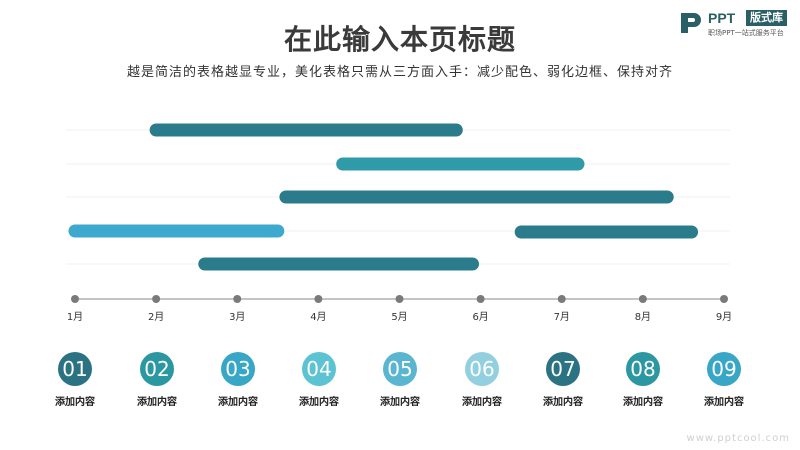  I want to click on x-axis-tick-label: 1月, so click(75, 317).